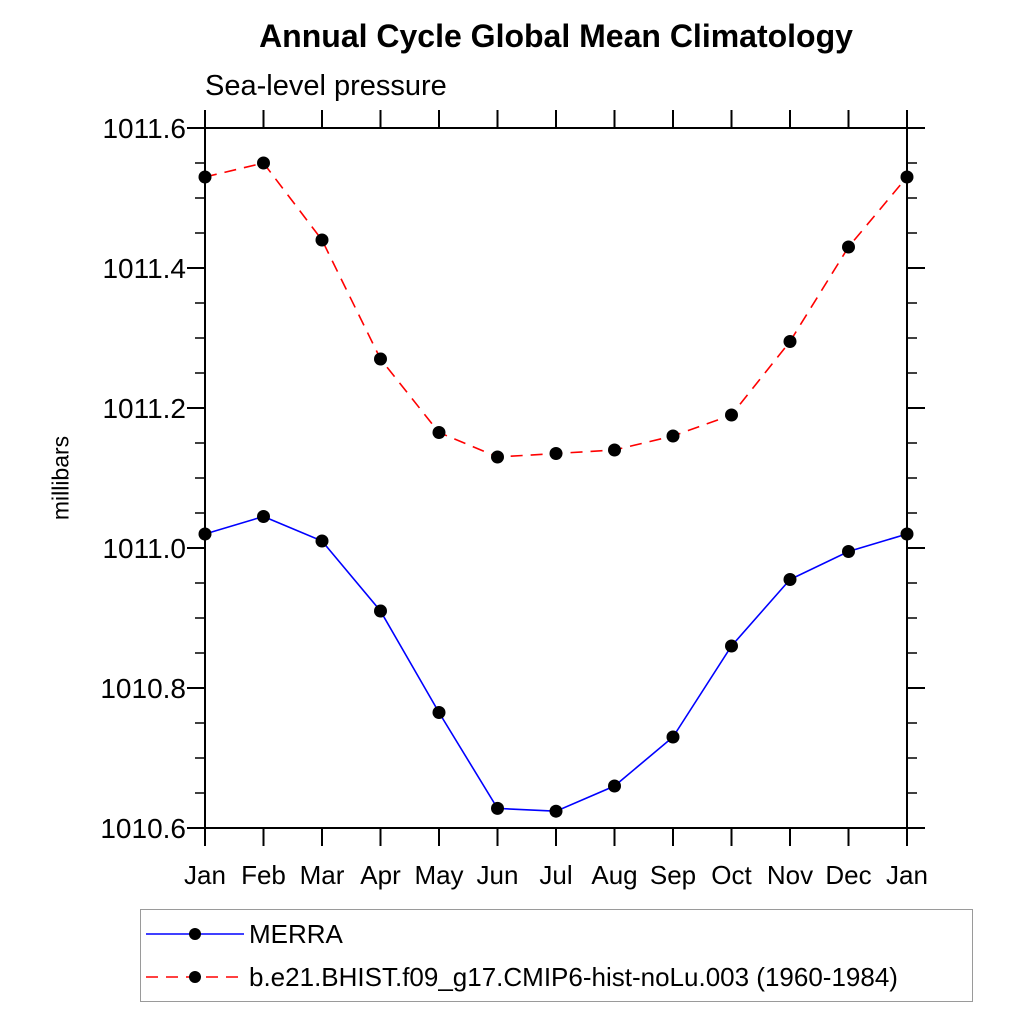 This screenshot has height=1024, width=1024. What do you see at coordinates (790, 875) in the screenshot?
I see `x-tick-label: Nov` at bounding box center [790, 875].